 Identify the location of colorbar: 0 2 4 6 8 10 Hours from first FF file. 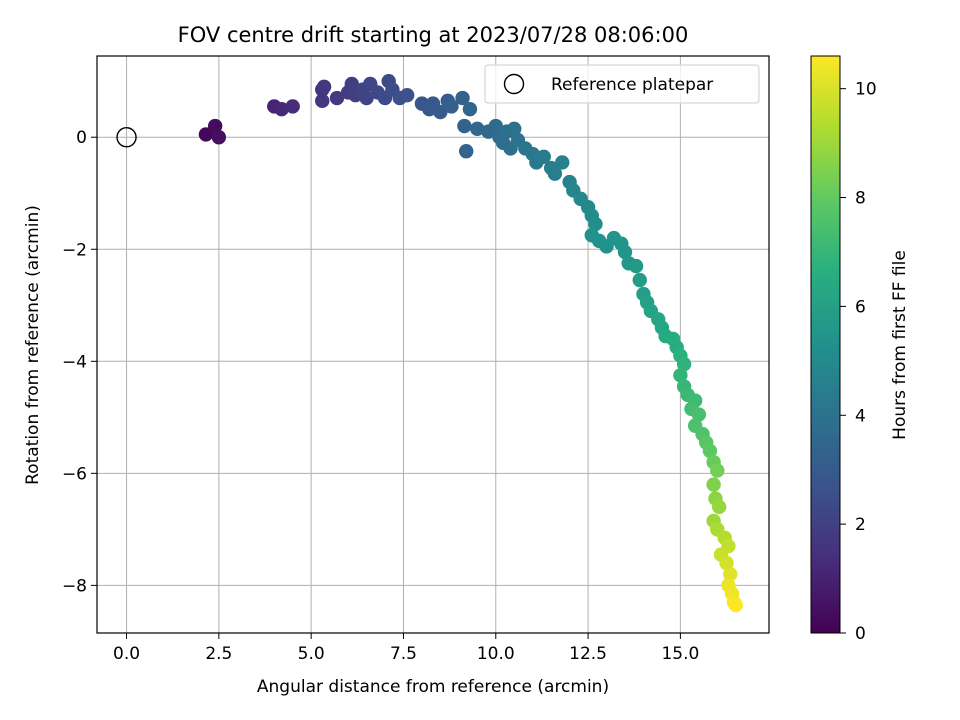
(860, 349).